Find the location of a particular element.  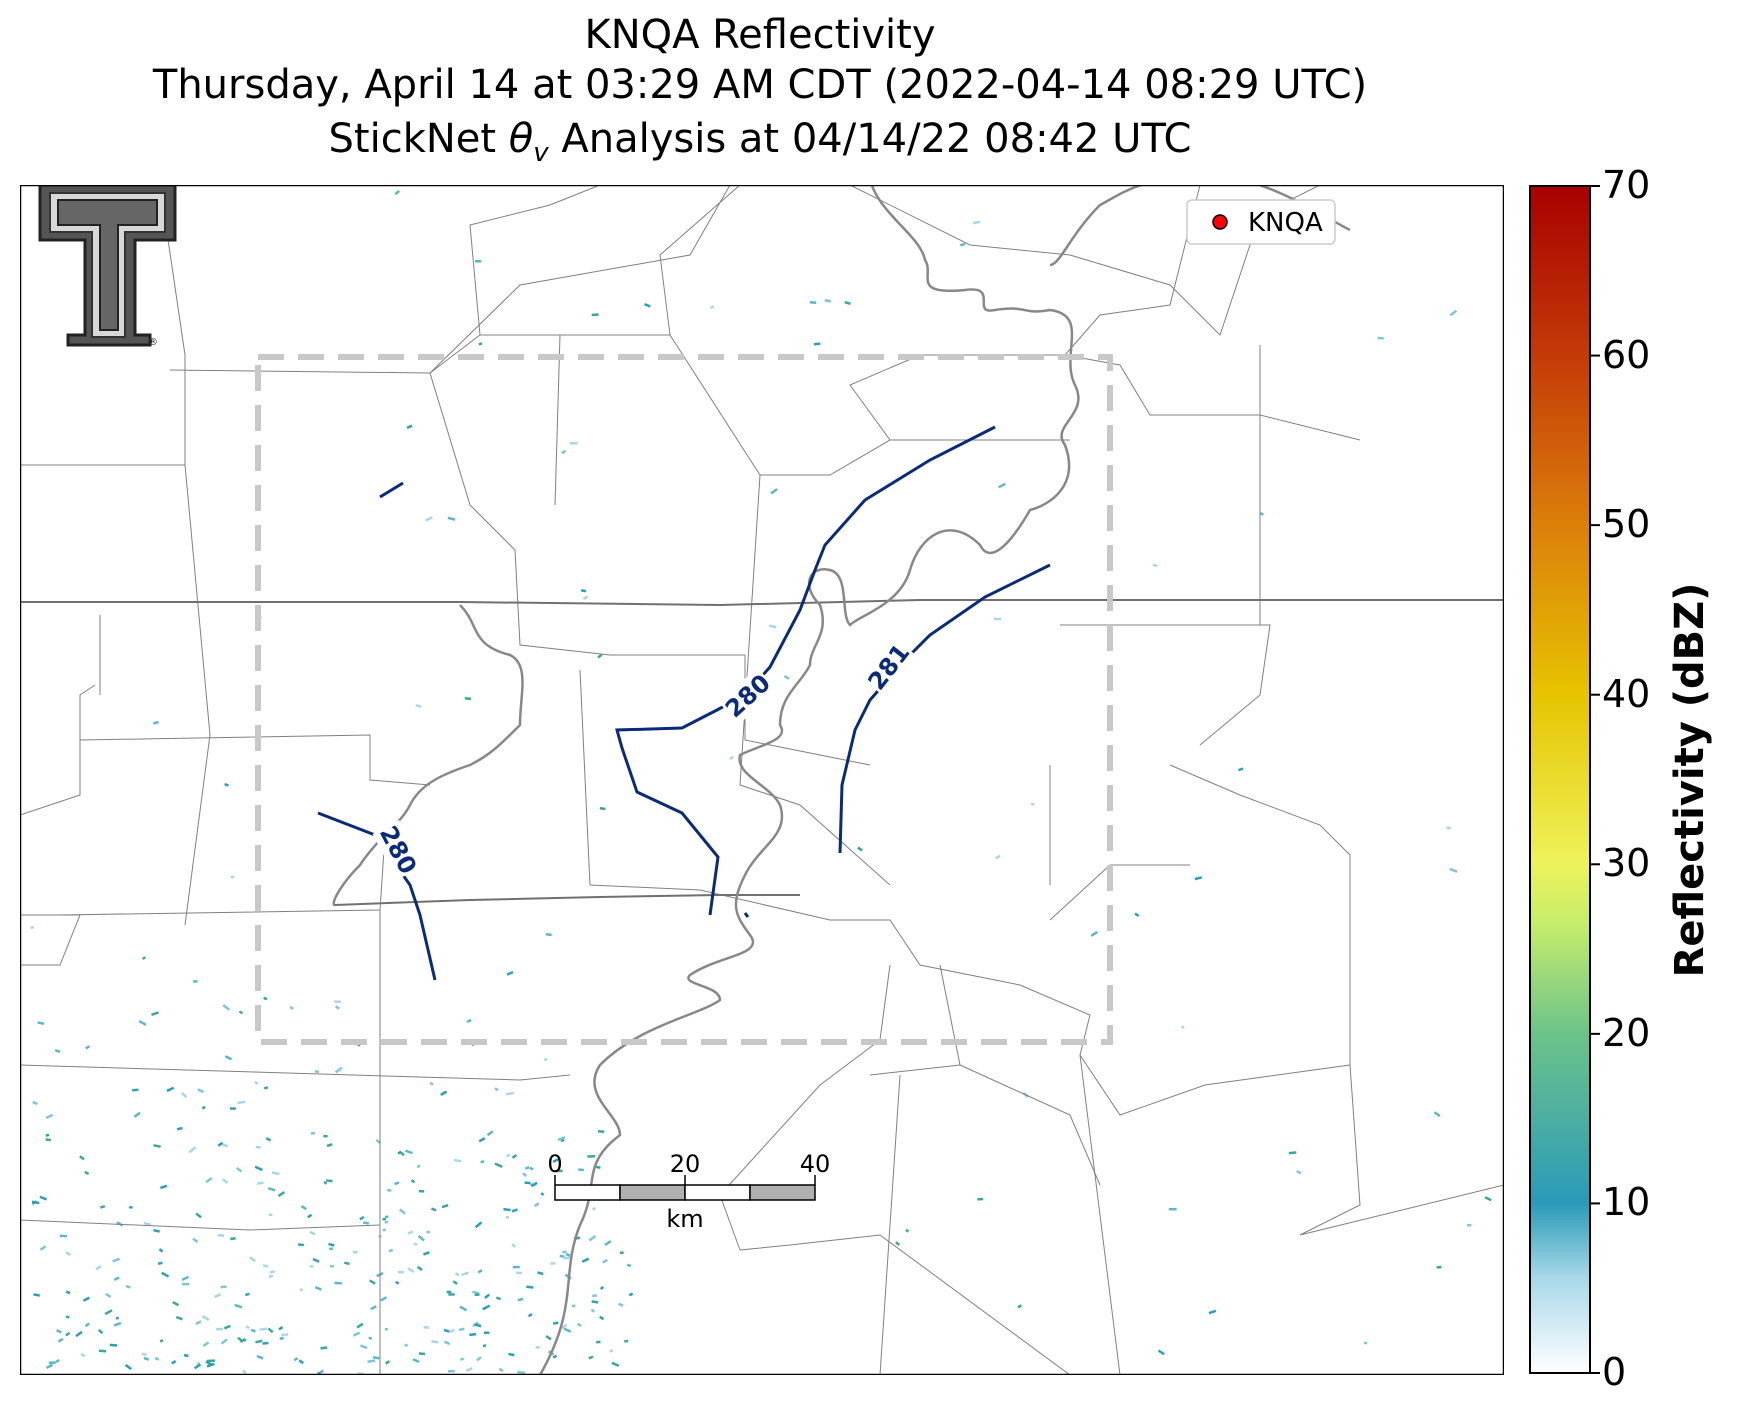

scale-label-0: 0 is located at coordinates (554, 1164).